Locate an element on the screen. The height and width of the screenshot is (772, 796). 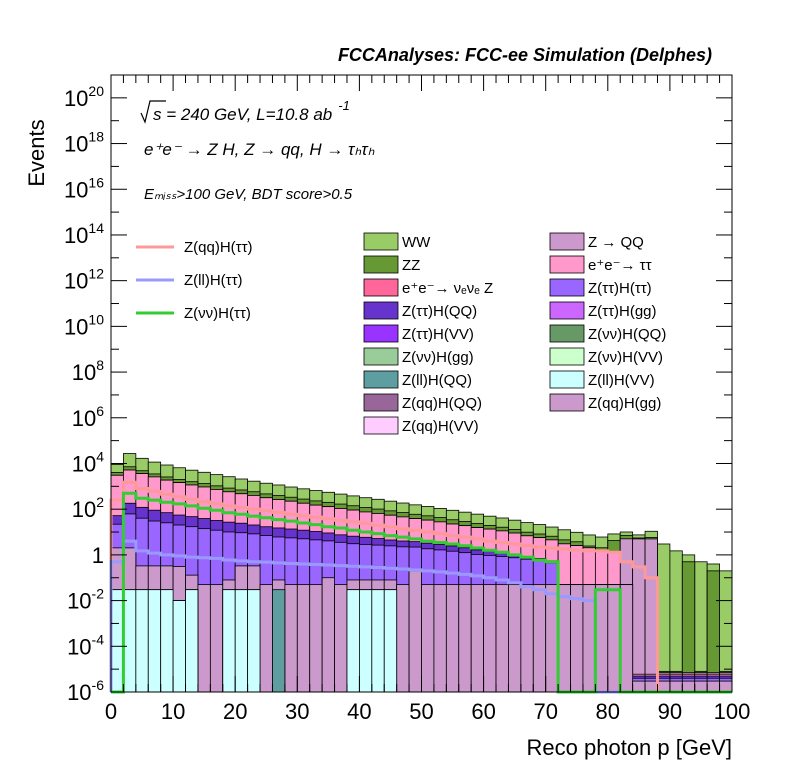
plot-title: FCCAnalyses: FCC-ee Simulation (Delphes) is located at coordinates (525, 55).